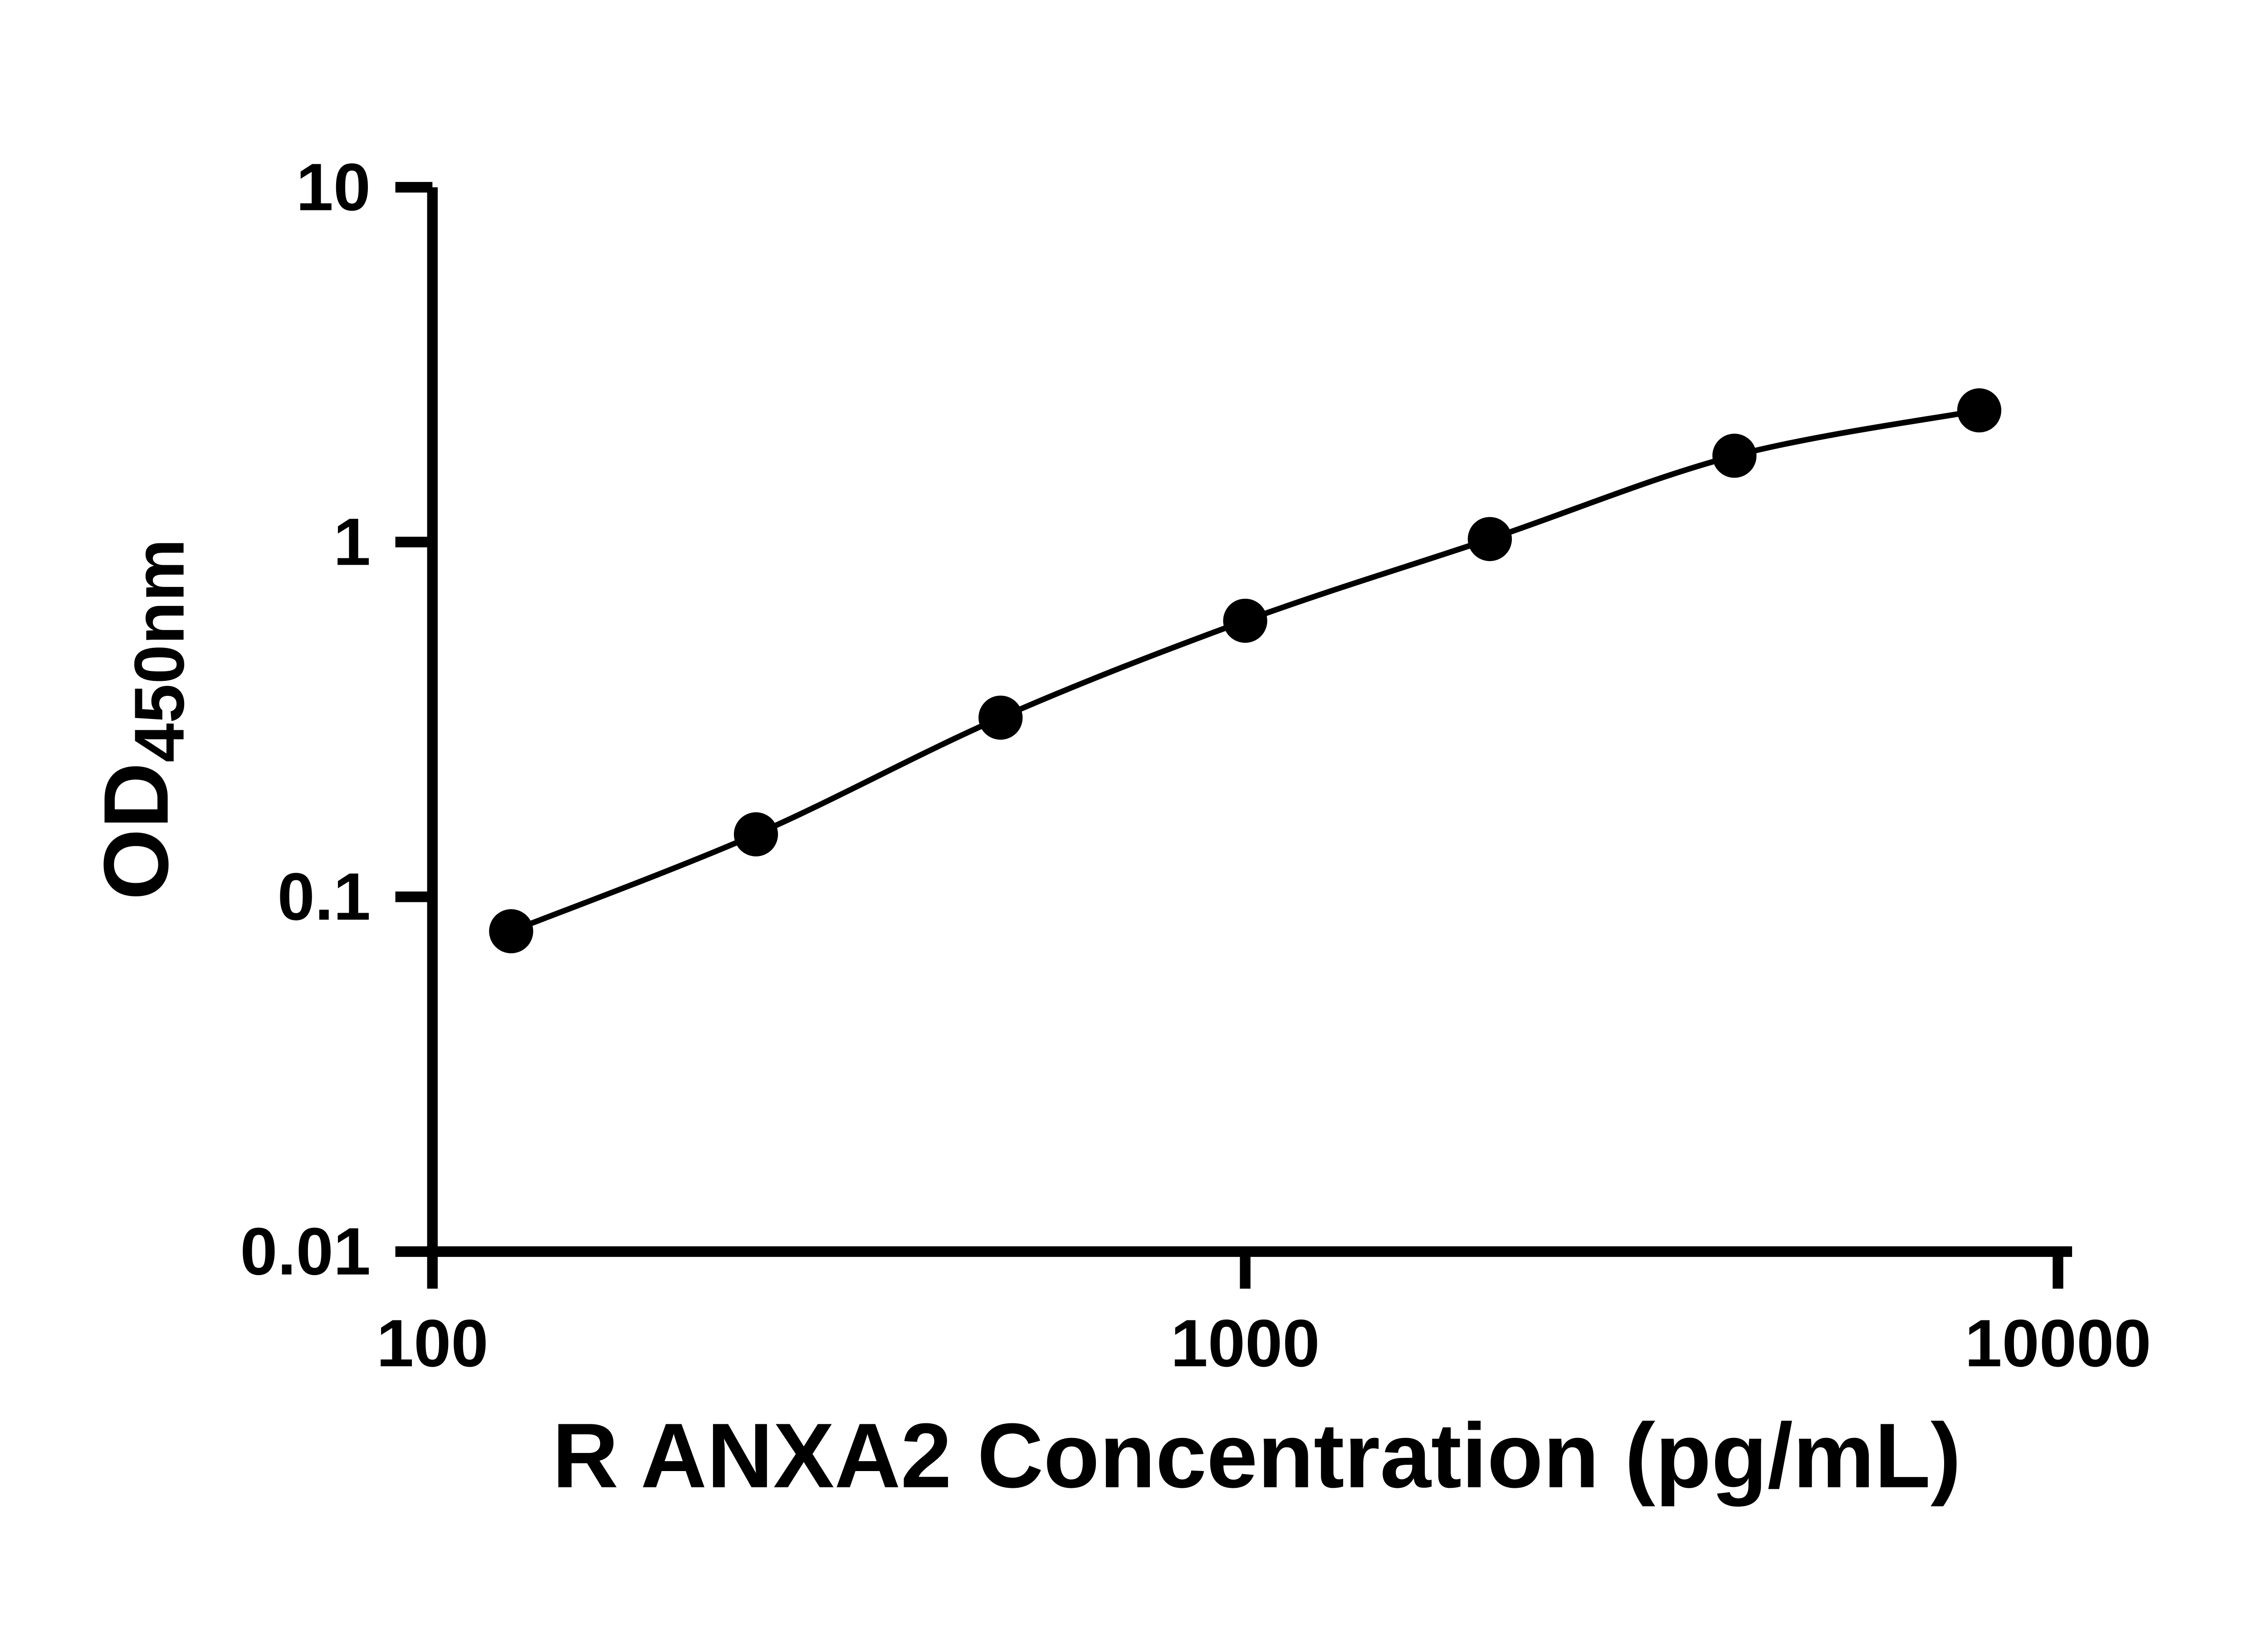  Describe the element at coordinates (1256, 1455) in the screenshot. I see `x-axis-title: R ANXA2 Concentration (pg/mL)` at that location.